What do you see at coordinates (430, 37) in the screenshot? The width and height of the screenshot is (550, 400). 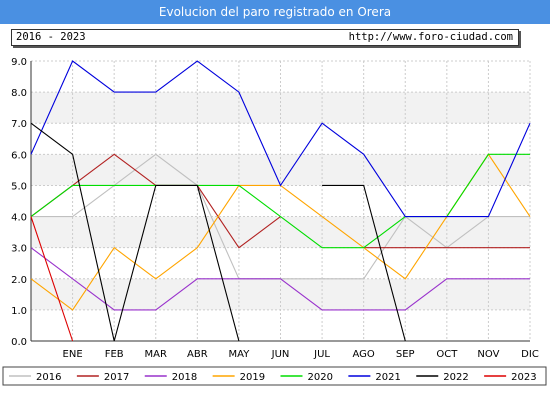 I see `source-url: http://www.foro-ciudad.com` at bounding box center [430, 37].